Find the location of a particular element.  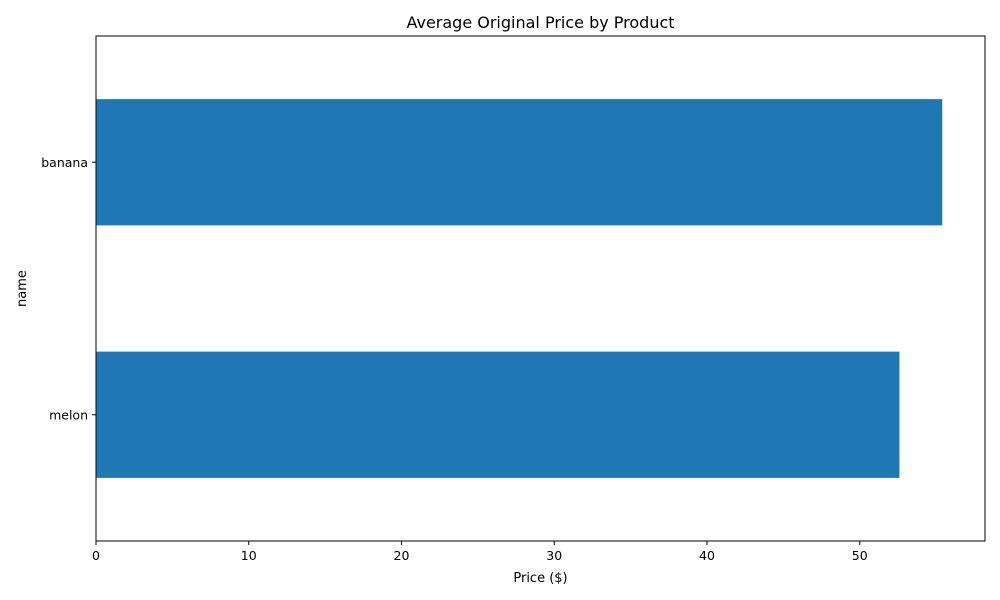

x-tick-label: 30 is located at coordinates (554, 555).